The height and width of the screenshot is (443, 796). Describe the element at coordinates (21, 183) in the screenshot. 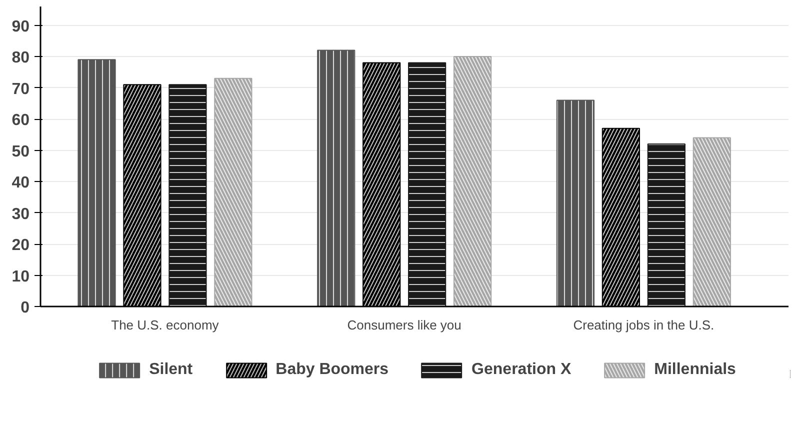

I see `y-tick-label: 40` at that location.